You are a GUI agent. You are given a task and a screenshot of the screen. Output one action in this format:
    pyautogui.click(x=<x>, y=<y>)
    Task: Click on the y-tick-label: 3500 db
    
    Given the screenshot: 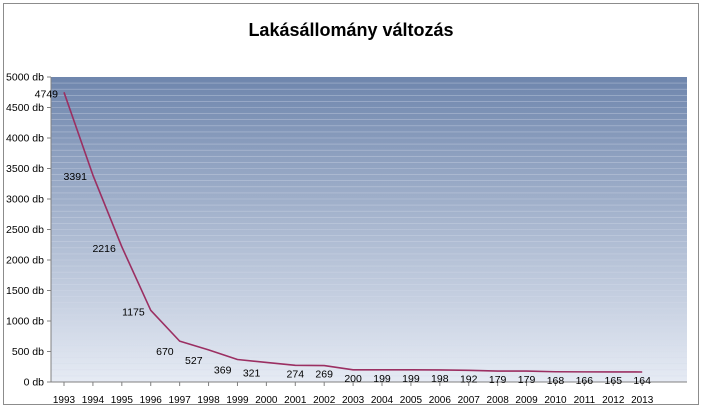 What is the action you would take?
    pyautogui.click(x=25, y=169)
    